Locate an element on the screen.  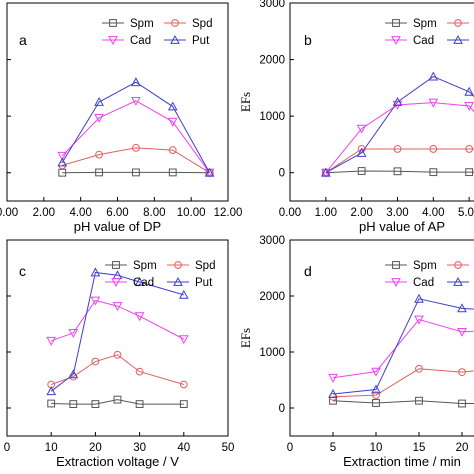
x-axis-label: Extraction time / min is located at coordinates (402, 461).